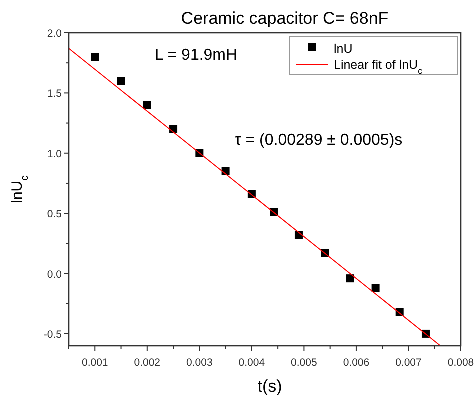 The image size is (476, 400). What do you see at coordinates (196, 55) in the screenshot?
I see `annotation: L = 91.9mH` at bounding box center [196, 55].